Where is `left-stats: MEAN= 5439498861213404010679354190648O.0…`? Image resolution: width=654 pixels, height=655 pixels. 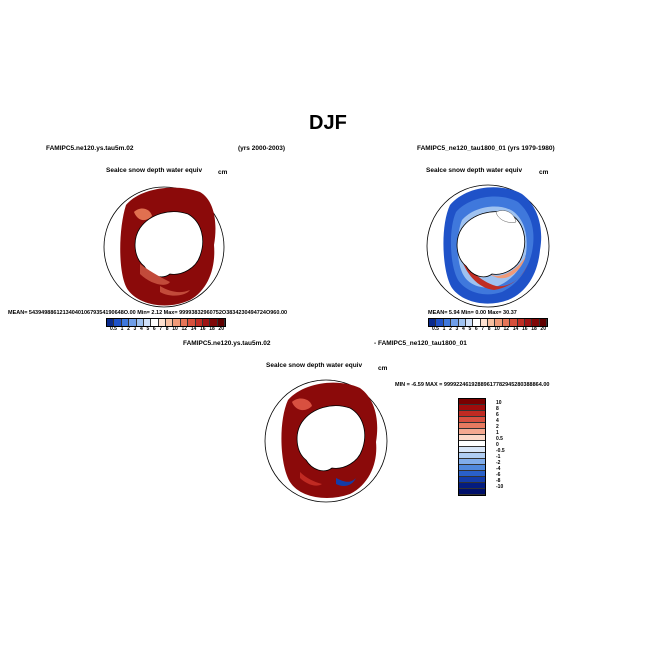
left-stats: MEAN= 5439498861213404010679354190648O.0… is located at coordinates (148, 313).